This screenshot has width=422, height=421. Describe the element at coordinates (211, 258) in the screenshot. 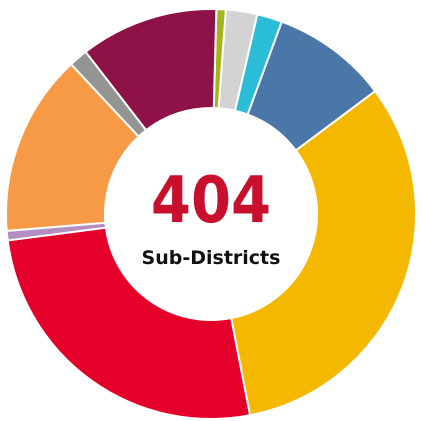

I see `center-label: Sub-Districts` at that location.